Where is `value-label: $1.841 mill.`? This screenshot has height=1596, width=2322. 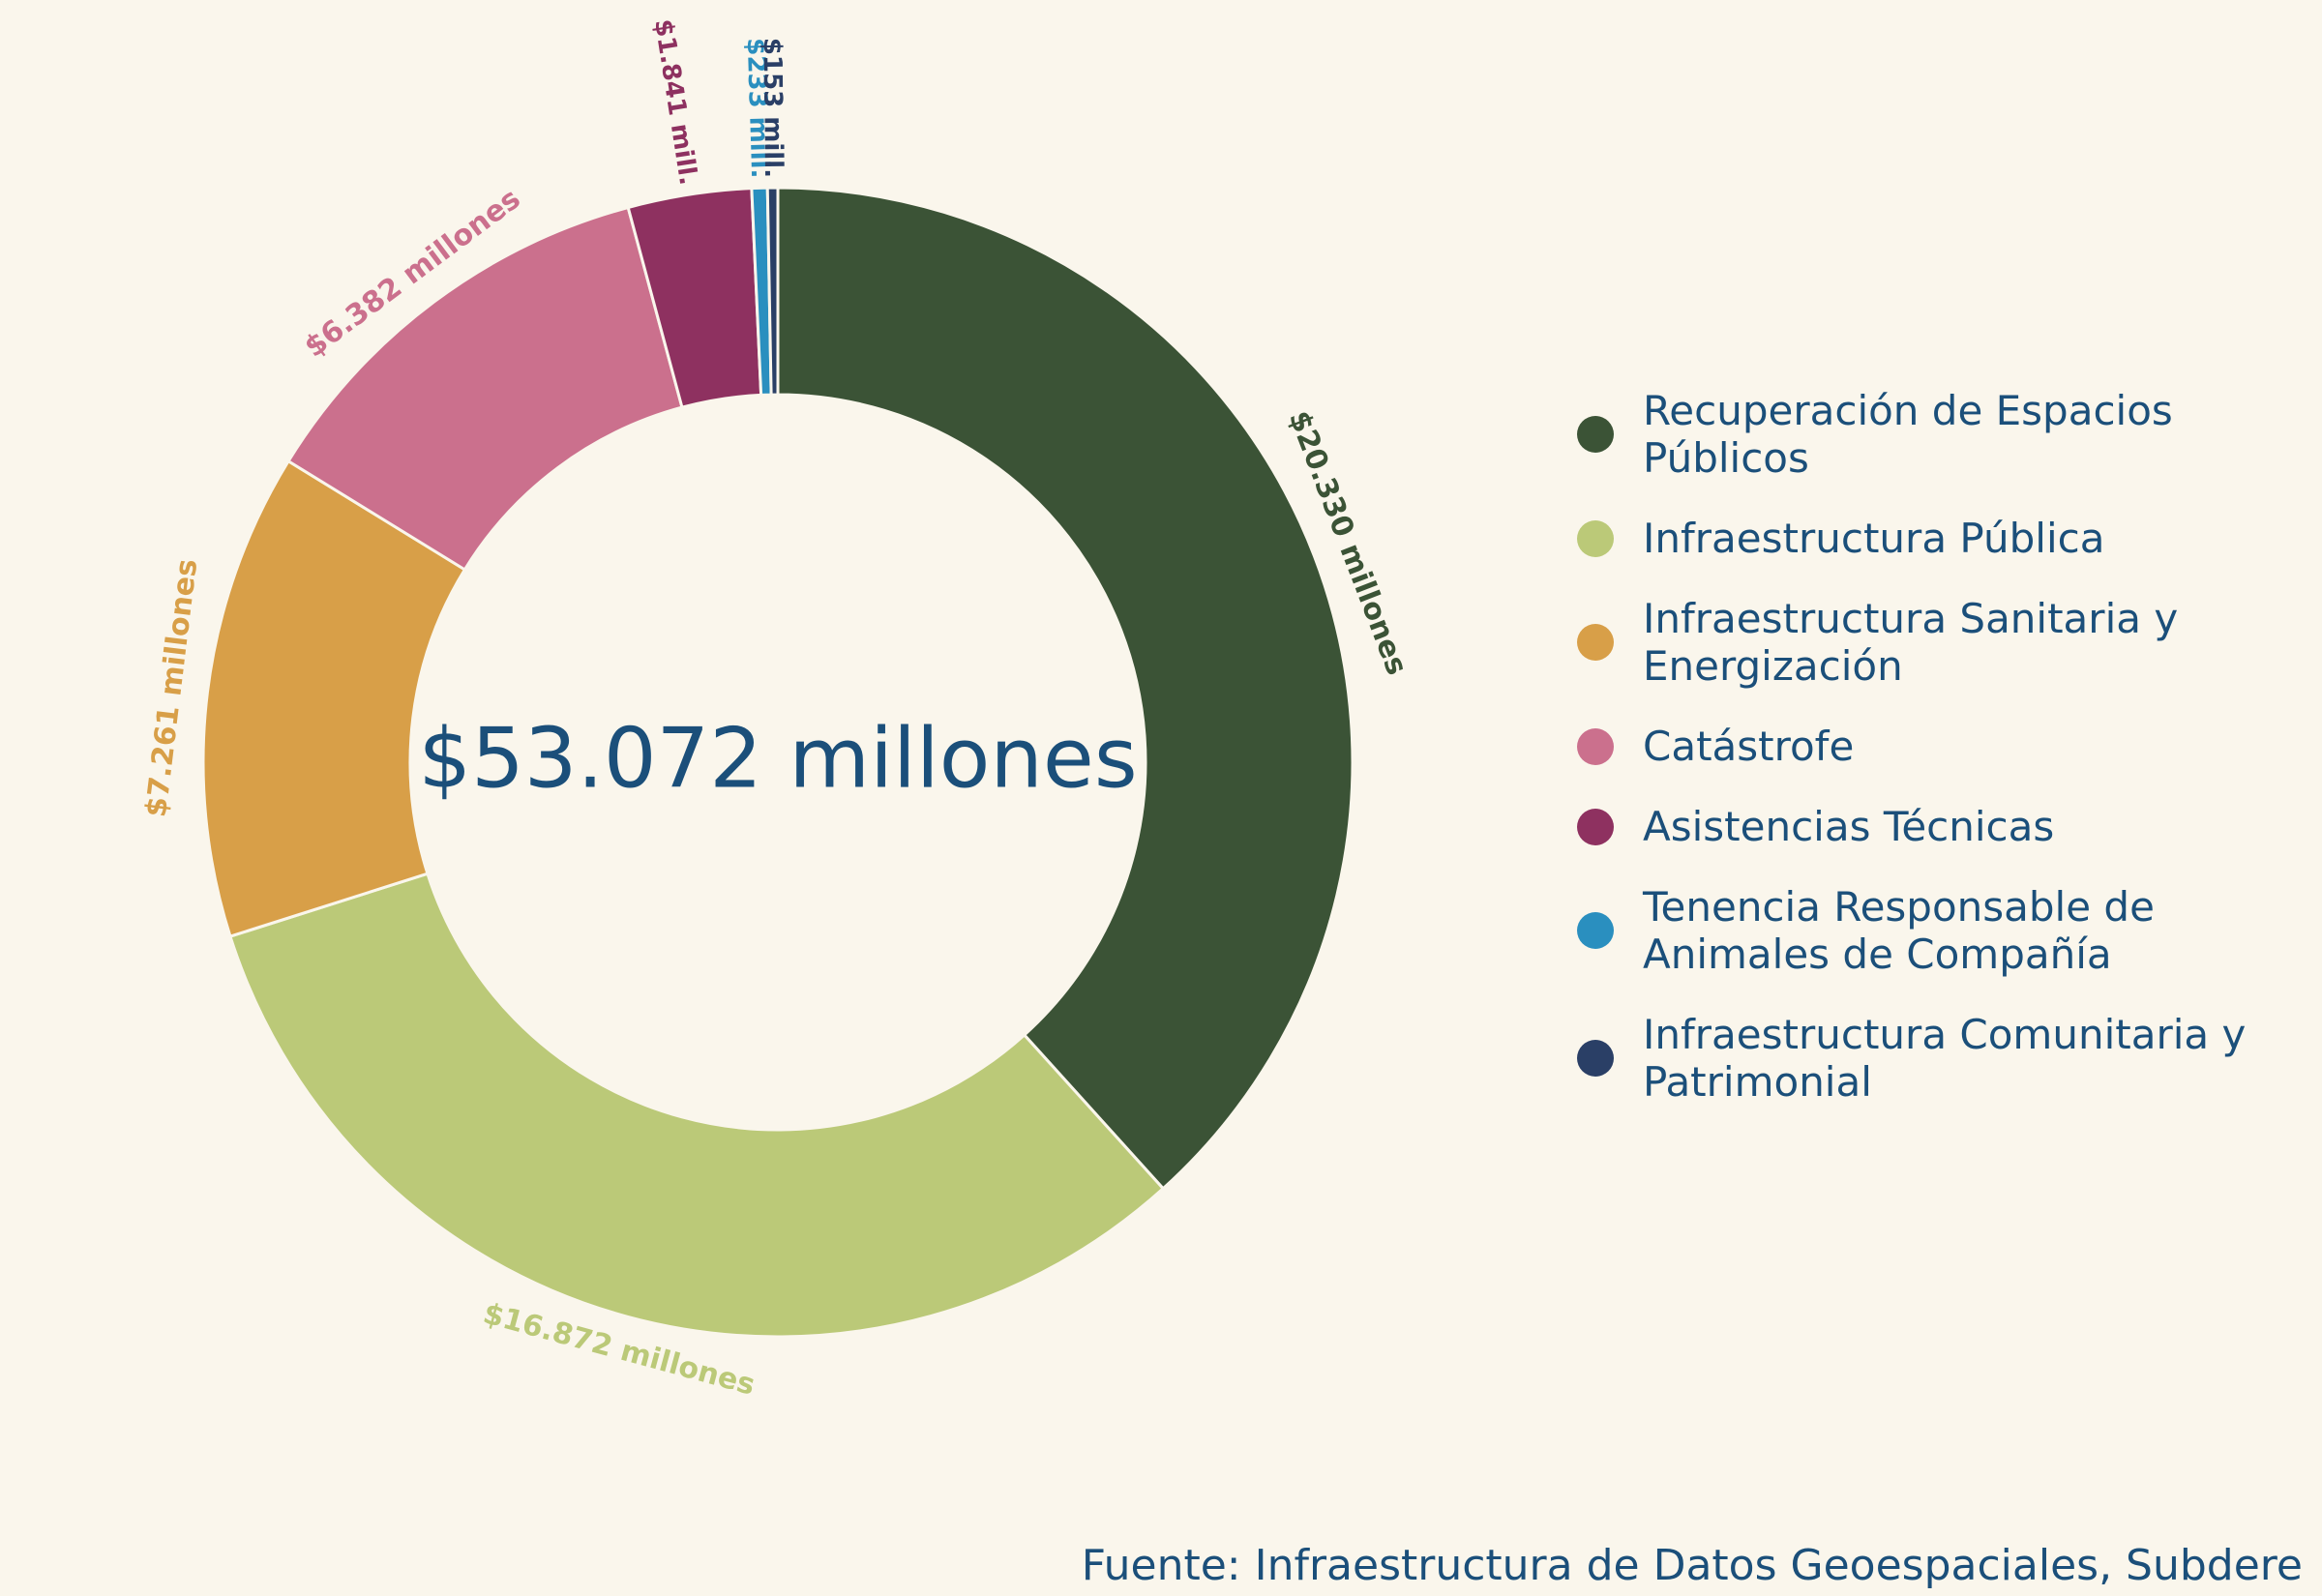
value-label: $1.841 mill. is located at coordinates (675, 102).